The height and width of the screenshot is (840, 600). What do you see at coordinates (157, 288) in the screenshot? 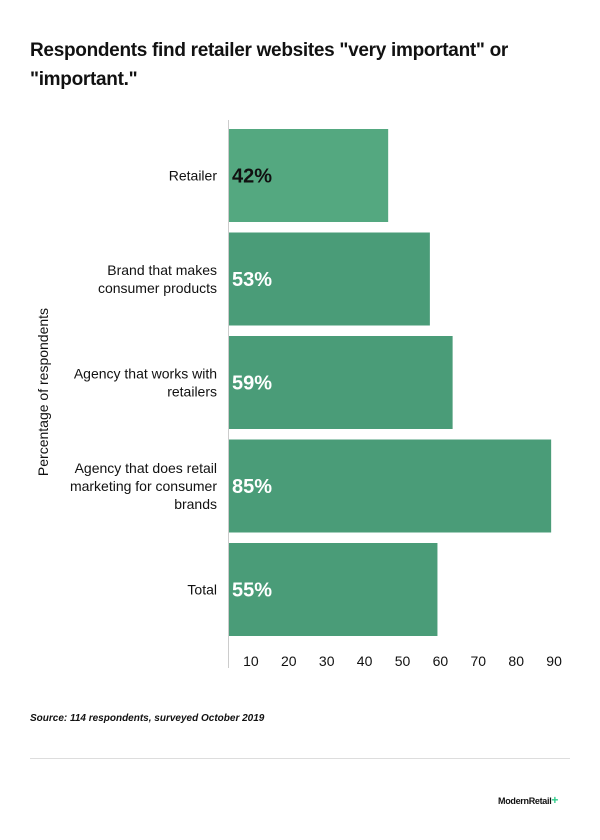
I see `category-label: consumer products` at bounding box center [157, 288].